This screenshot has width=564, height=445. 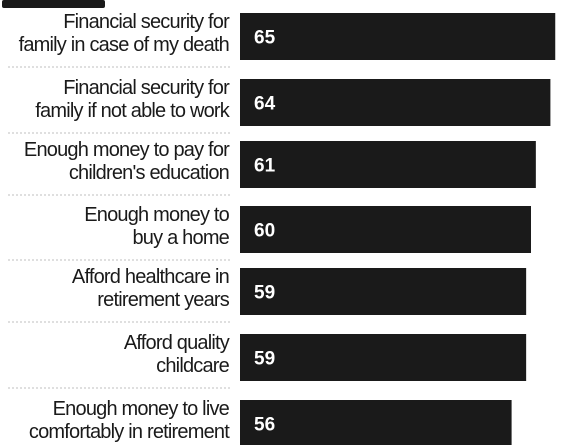 I want to click on value-label-7: 56, so click(x=264, y=425).